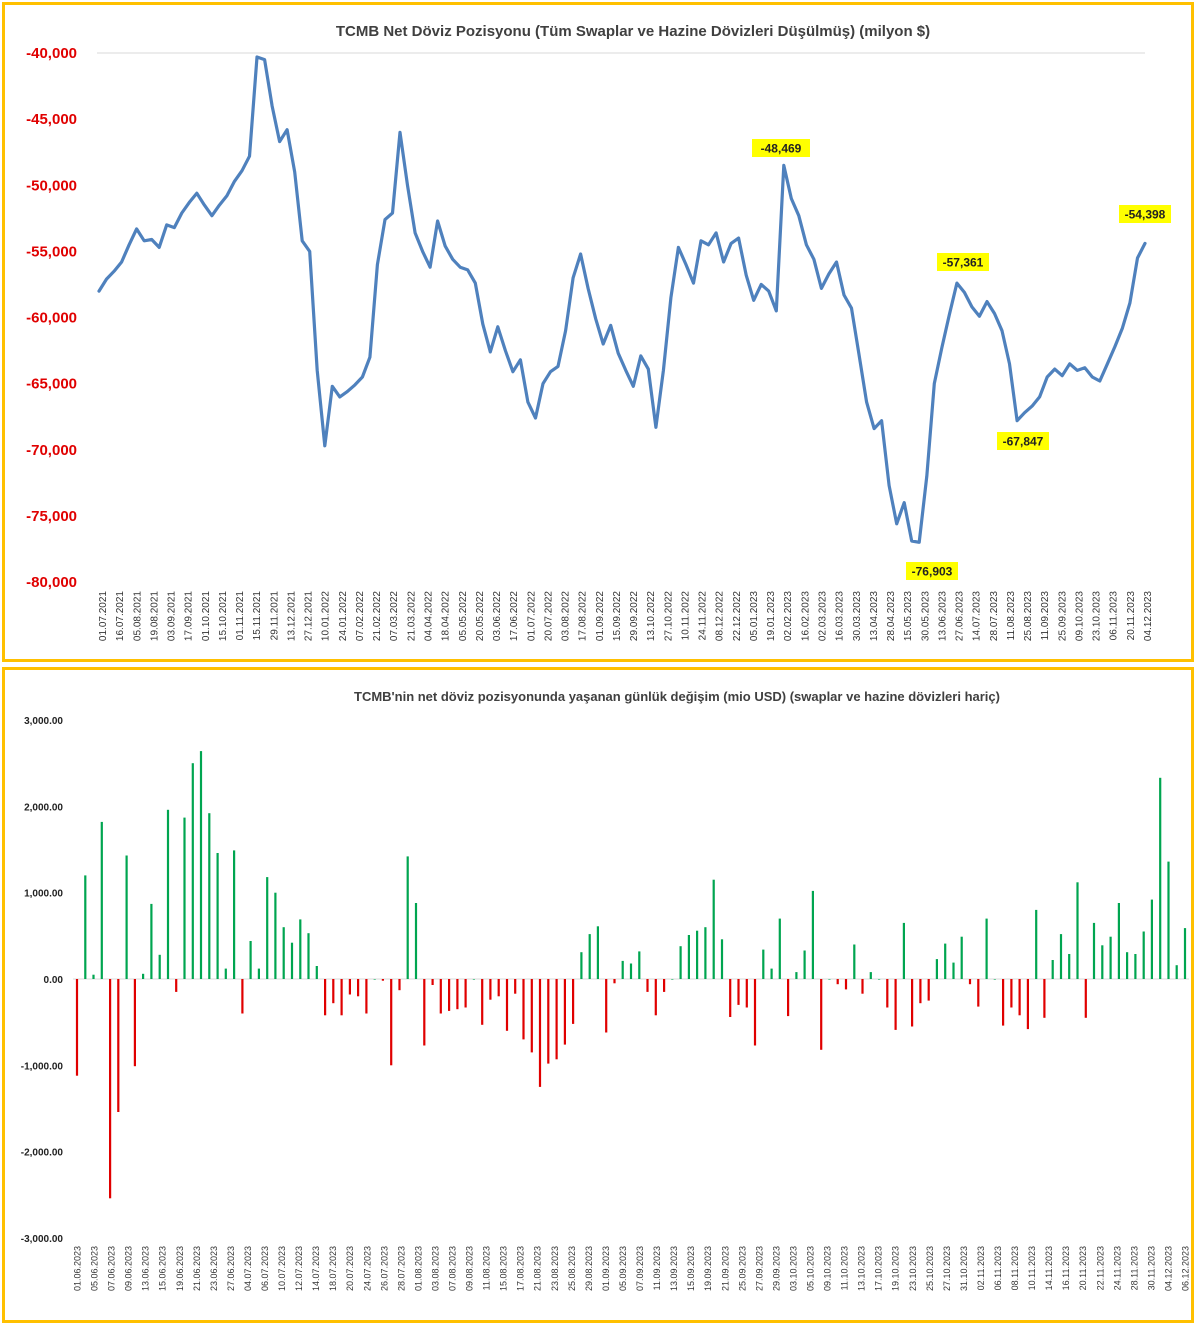  Describe the element at coordinates (43, 894) in the screenshot. I see `y-tick-label: 1,000.00` at that location.